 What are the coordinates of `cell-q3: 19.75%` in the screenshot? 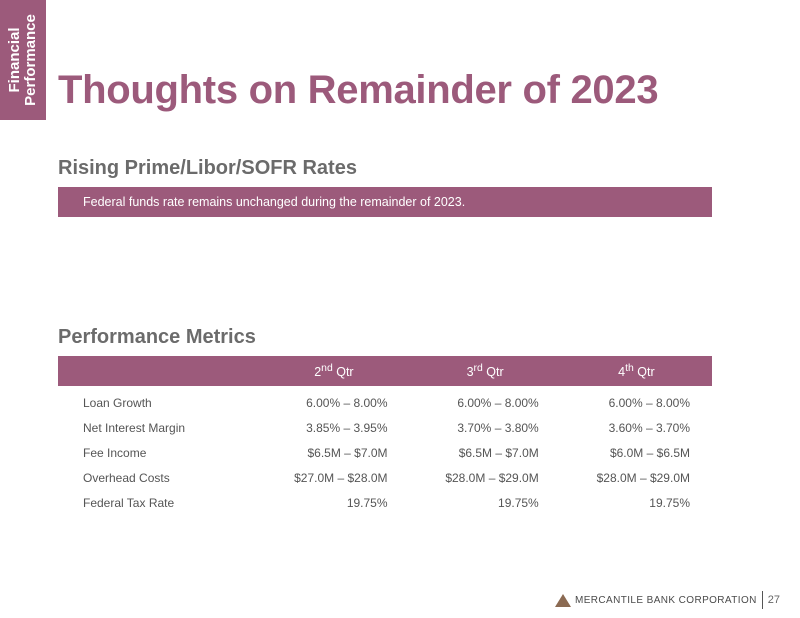 It's located at (518, 502).